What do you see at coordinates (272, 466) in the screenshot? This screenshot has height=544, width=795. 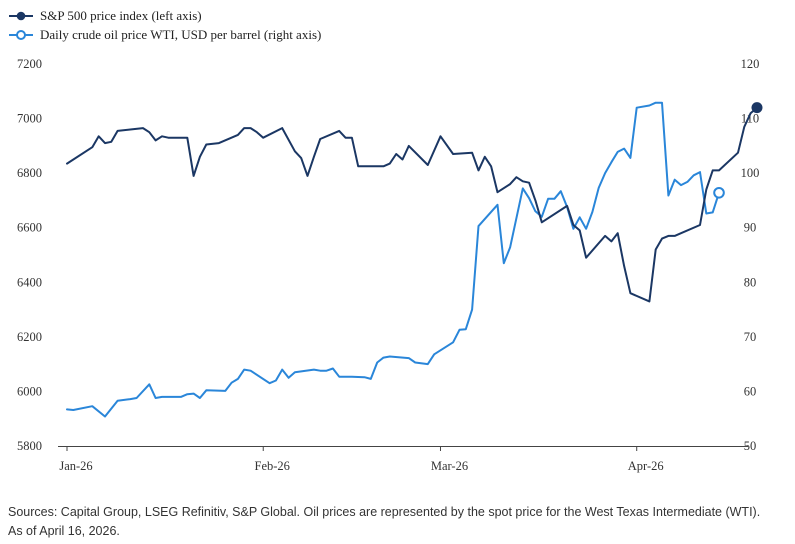 I see `x-tick-label: Feb-26` at bounding box center [272, 466].